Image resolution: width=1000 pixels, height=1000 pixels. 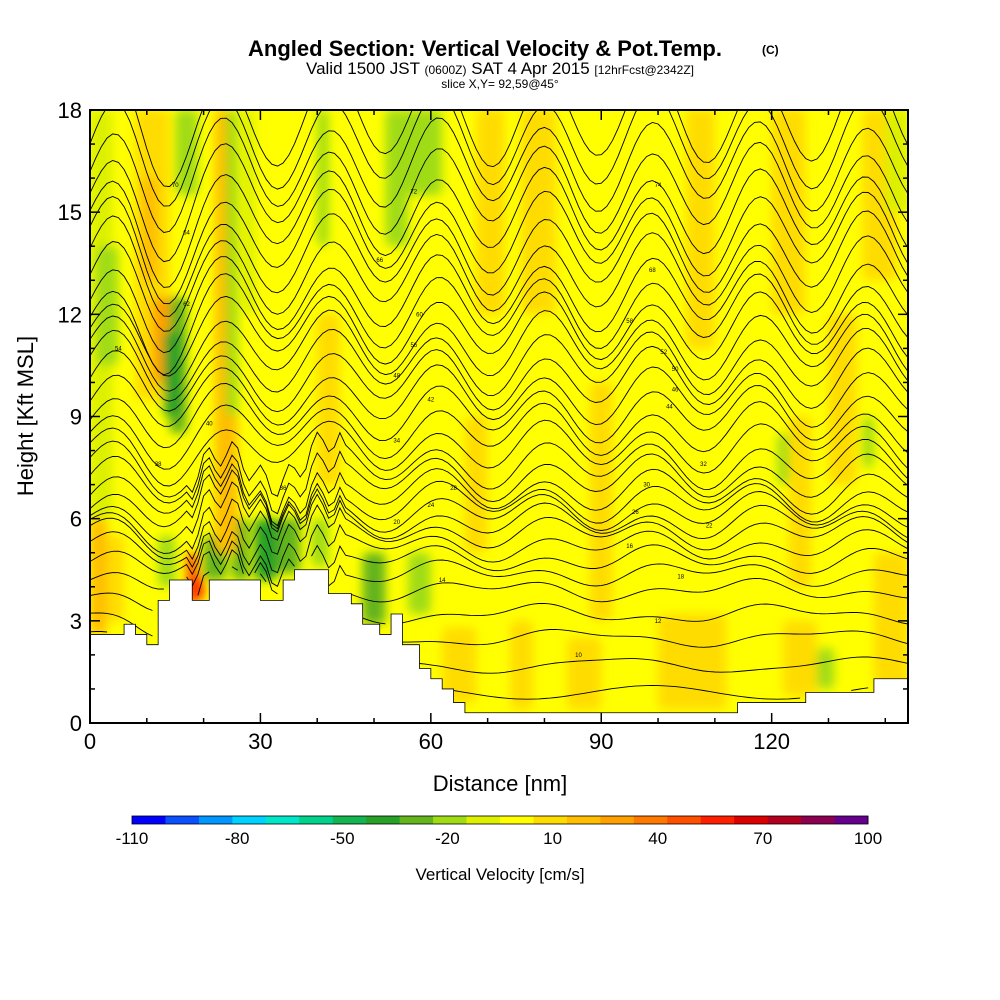 I want to click on contour-label: 50, so click(x=675, y=370).